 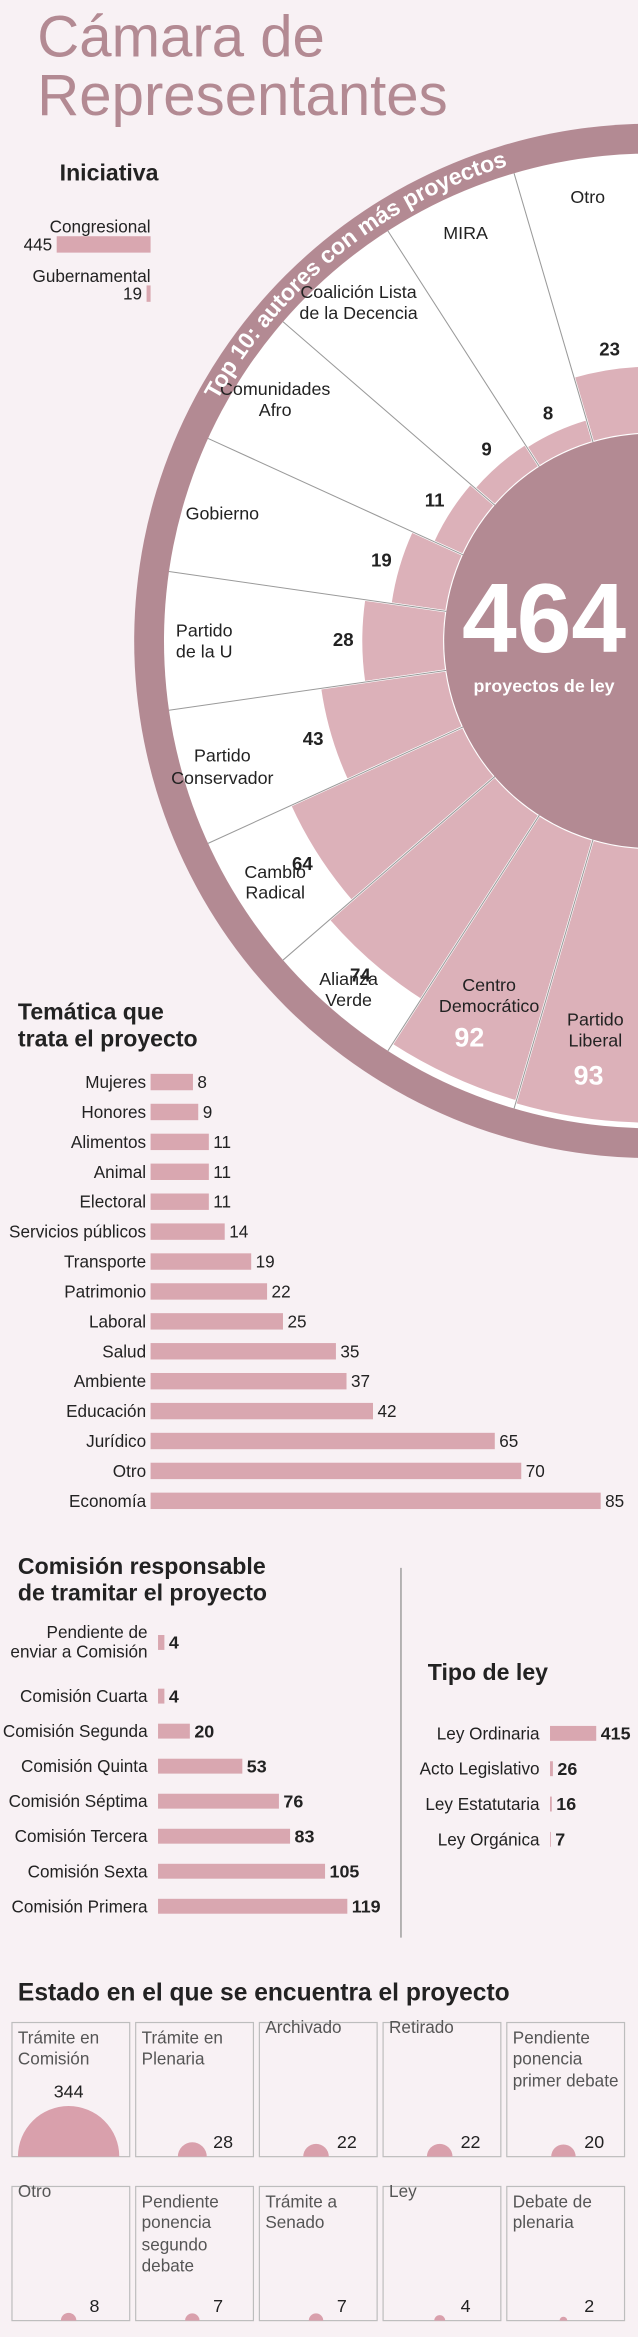 What do you see at coordinates (349, 1351) in the screenshot?
I see `value-label: 35` at bounding box center [349, 1351].